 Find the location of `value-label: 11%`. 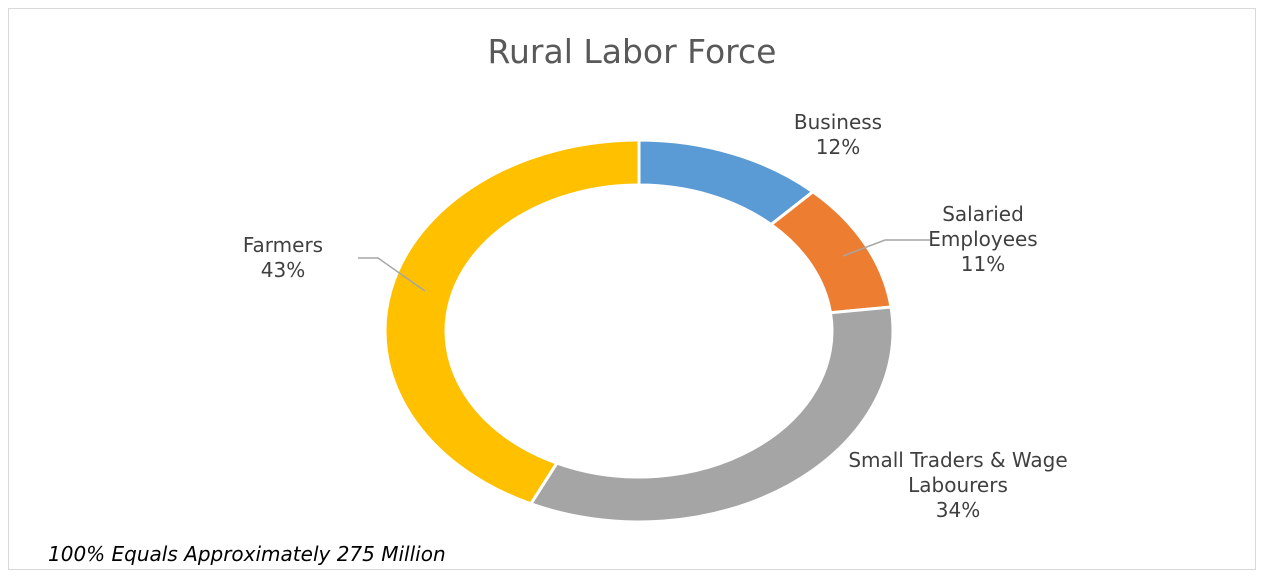

value-label: 11% is located at coordinates (983, 264).